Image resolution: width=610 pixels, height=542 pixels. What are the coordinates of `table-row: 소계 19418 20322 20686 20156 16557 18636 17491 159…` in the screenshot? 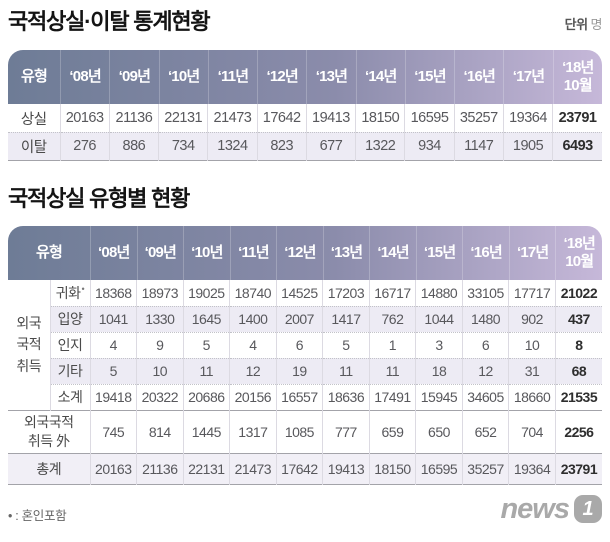 It's located at (305, 397).